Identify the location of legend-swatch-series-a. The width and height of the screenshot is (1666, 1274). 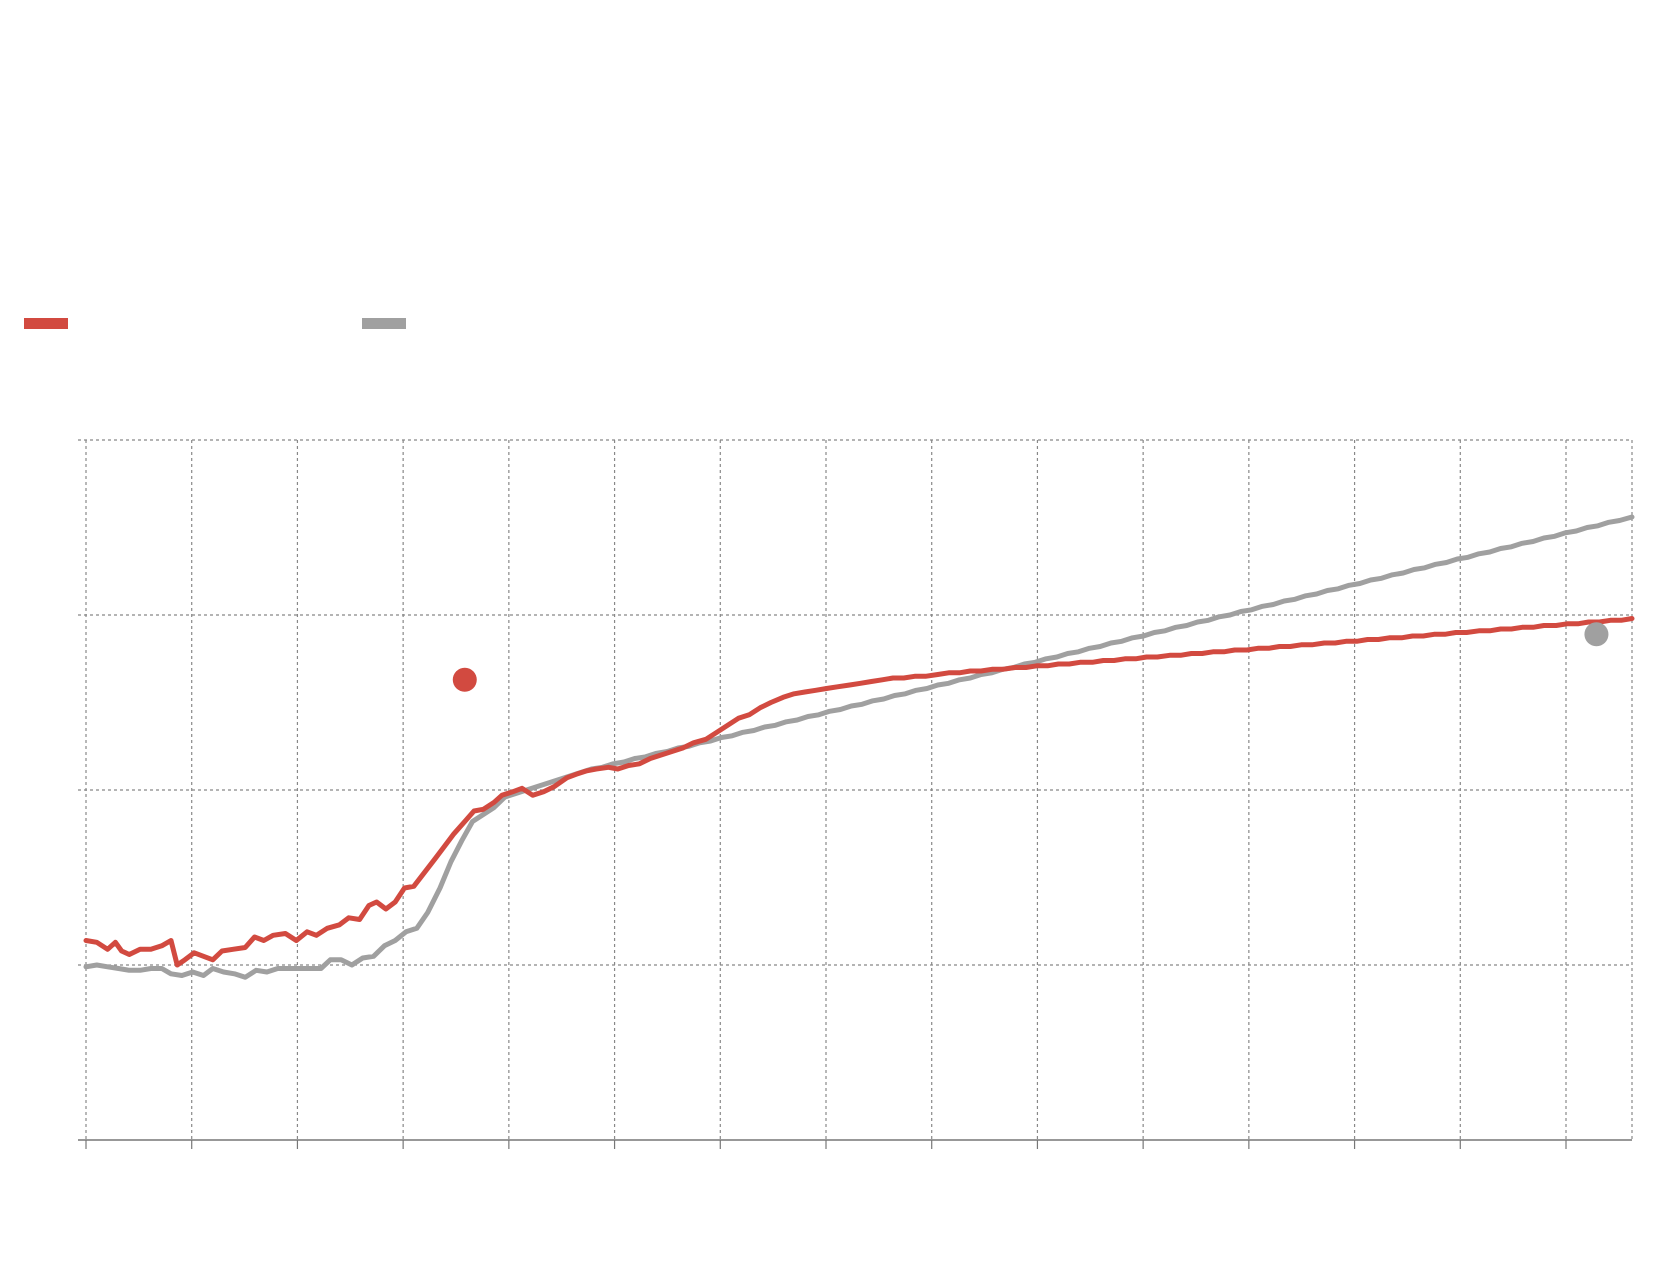
(46, 323).